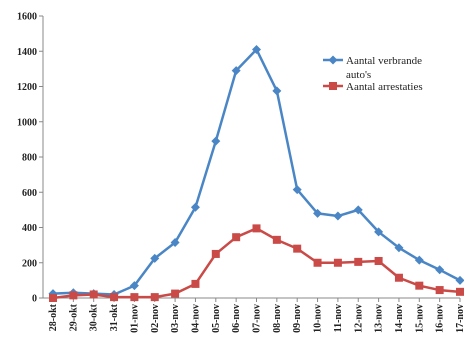 The image size is (464, 338). I want to click on legend-label-burned-cars-line2: auto's, so click(358, 75).